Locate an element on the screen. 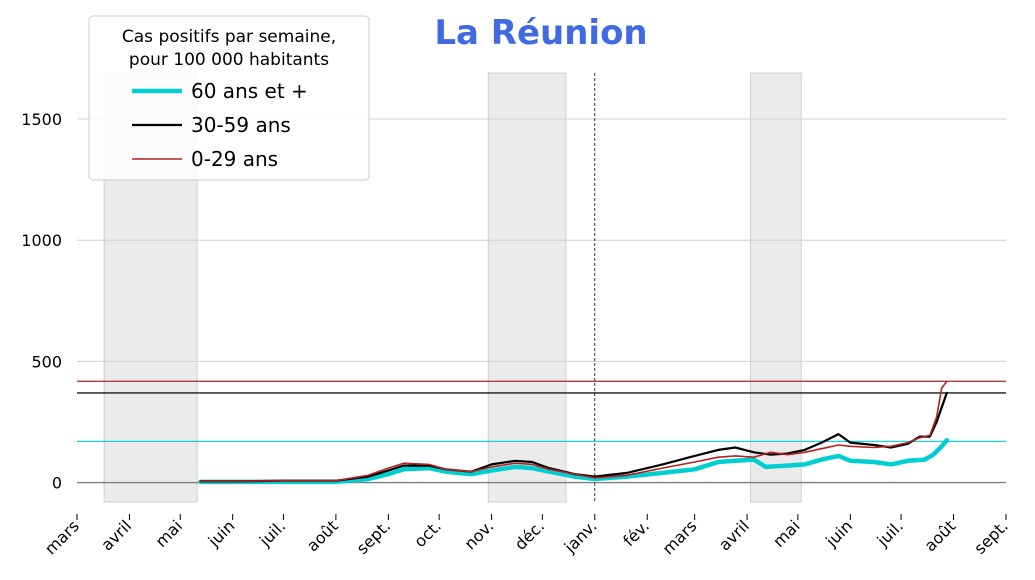 The image size is (1035, 580). x-tick-label-8: nov. is located at coordinates (478, 534).